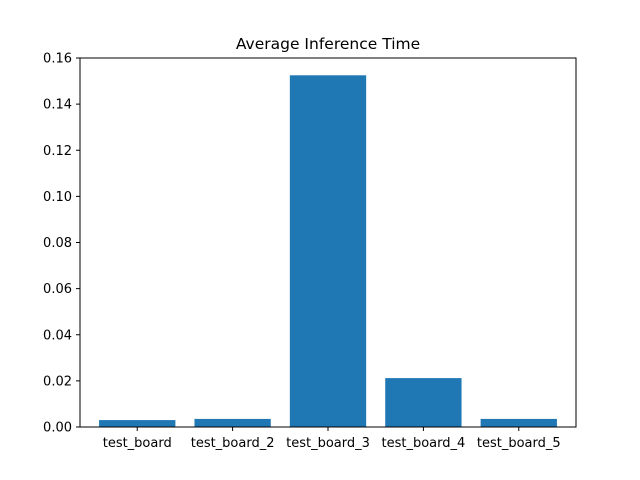 This screenshot has height=480, width=640. I want to click on x-tick-label: test_board_5, so click(519, 443).